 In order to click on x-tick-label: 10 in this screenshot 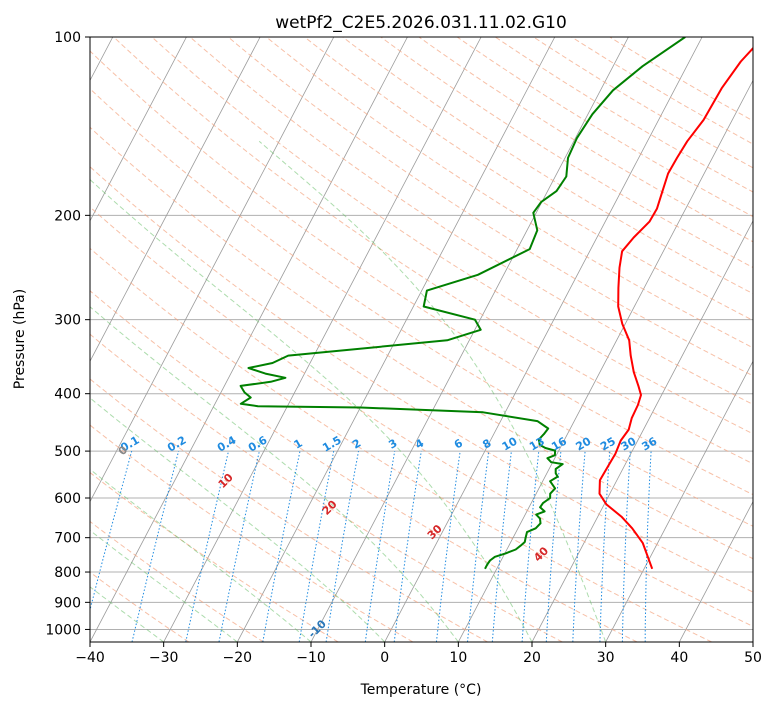, I will do `click(458, 658)`.